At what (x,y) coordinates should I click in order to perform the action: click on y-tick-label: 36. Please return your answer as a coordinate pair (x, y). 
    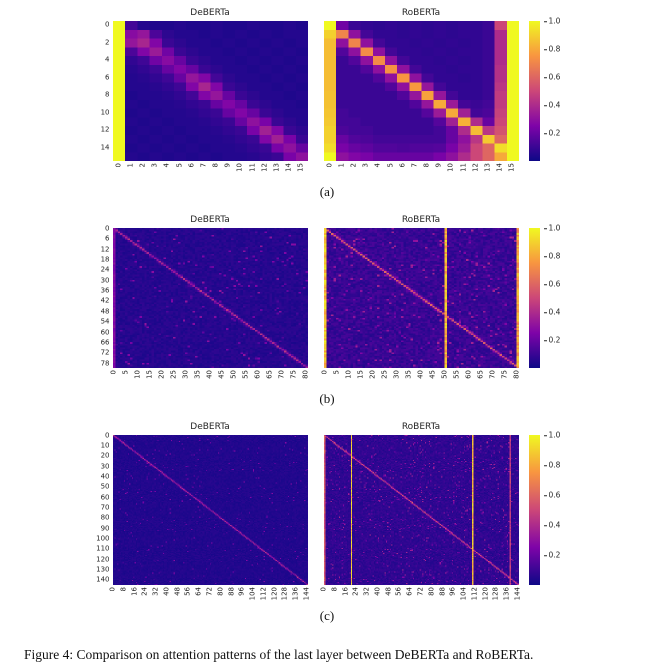
    Looking at the image, I should click on (105, 290).